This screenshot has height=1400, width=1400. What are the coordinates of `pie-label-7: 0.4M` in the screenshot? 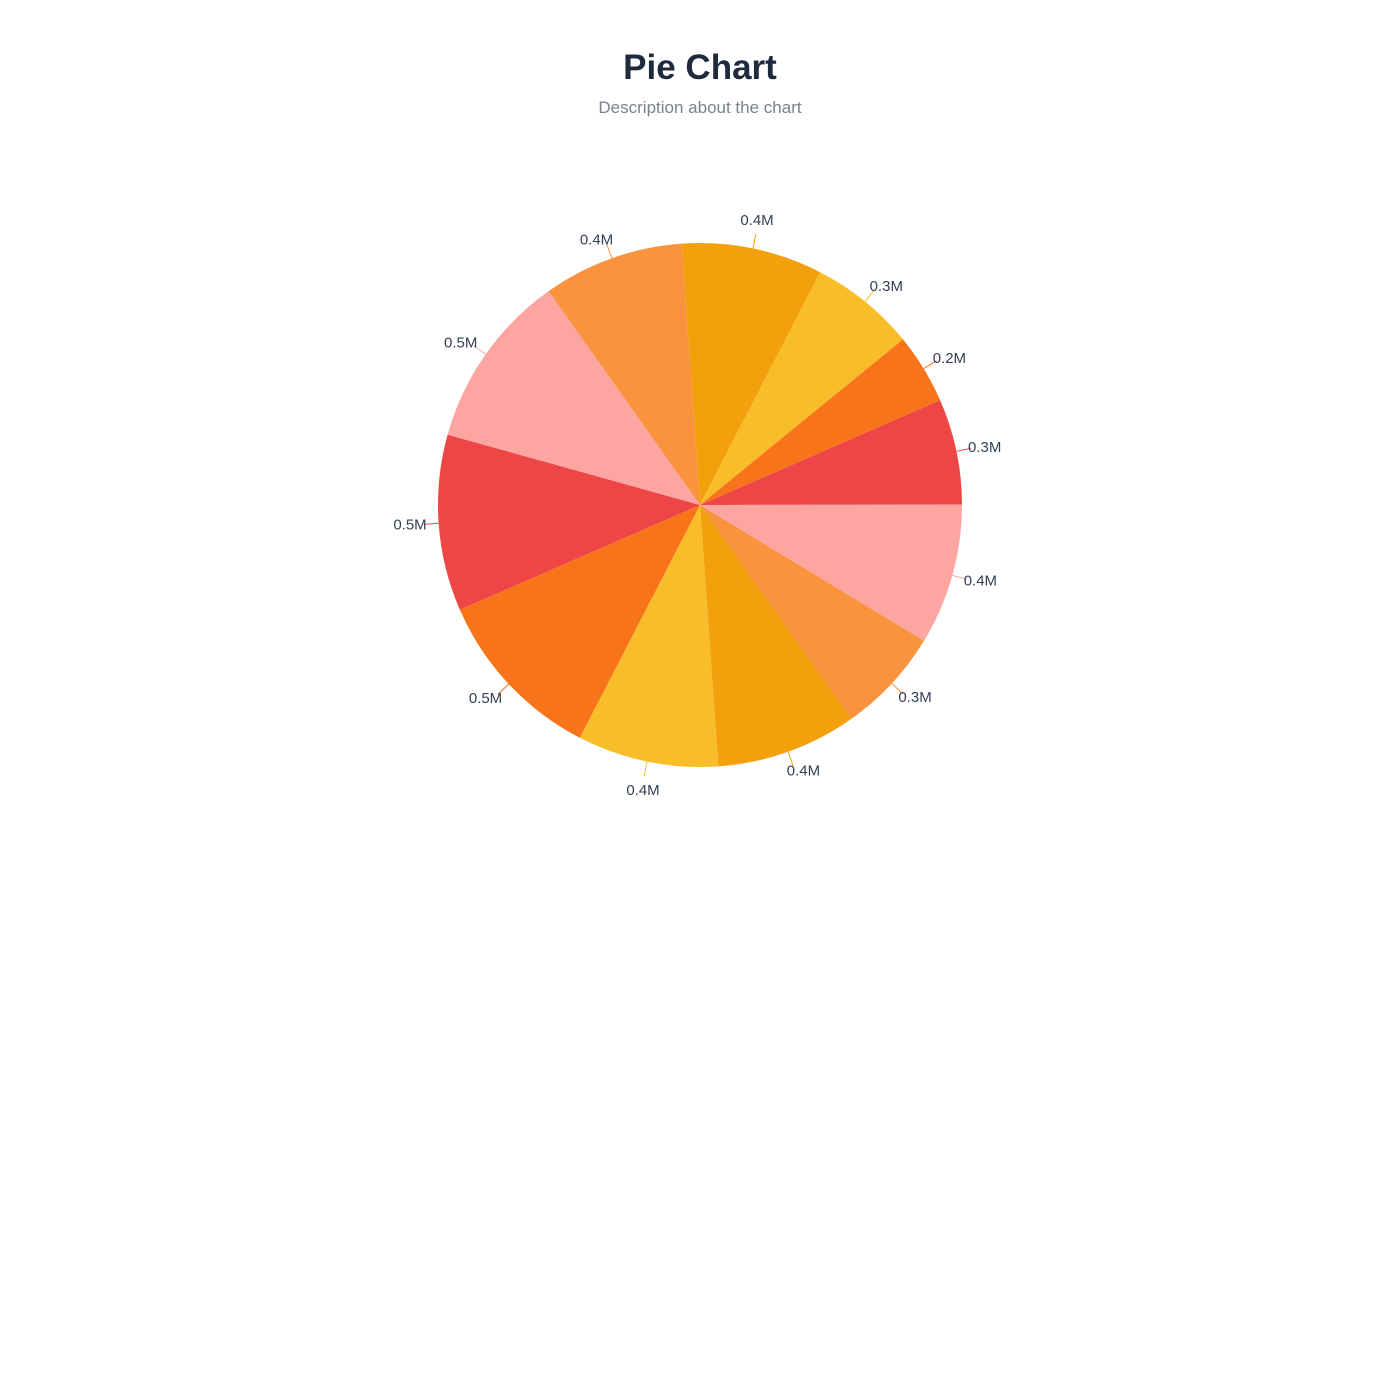 It's located at (642, 790).